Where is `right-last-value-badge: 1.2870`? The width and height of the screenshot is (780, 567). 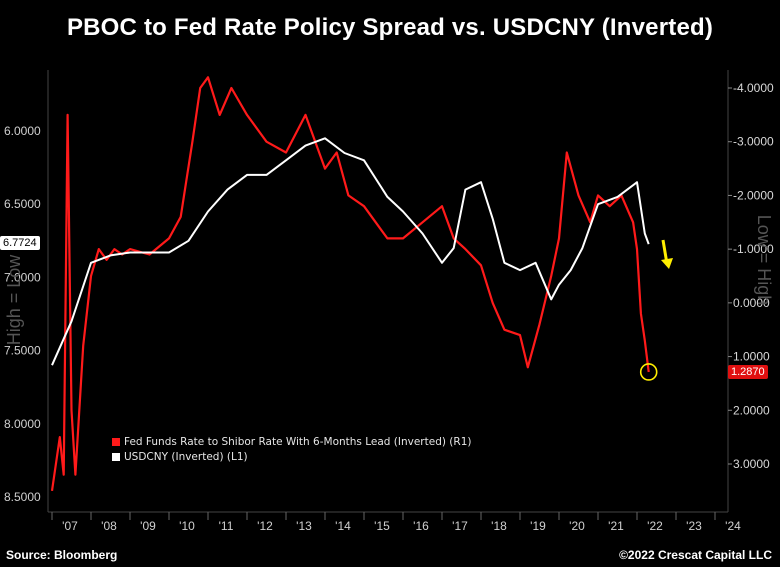 right-last-value-badge: 1.2870 is located at coordinates (748, 372).